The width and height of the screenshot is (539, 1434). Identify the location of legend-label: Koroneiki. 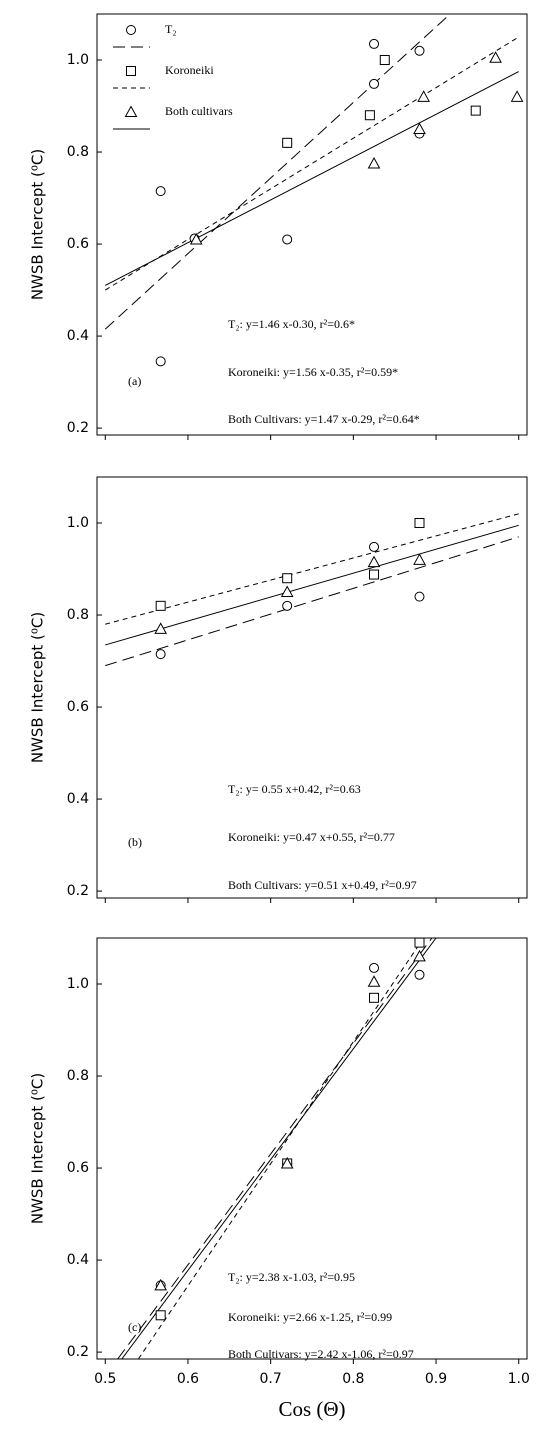
(189, 70).